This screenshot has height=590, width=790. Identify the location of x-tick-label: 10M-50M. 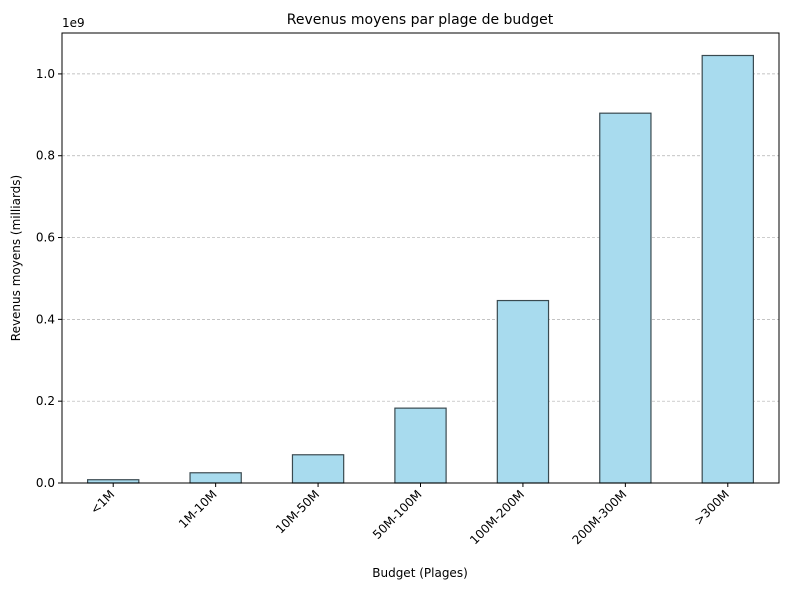
(297, 511).